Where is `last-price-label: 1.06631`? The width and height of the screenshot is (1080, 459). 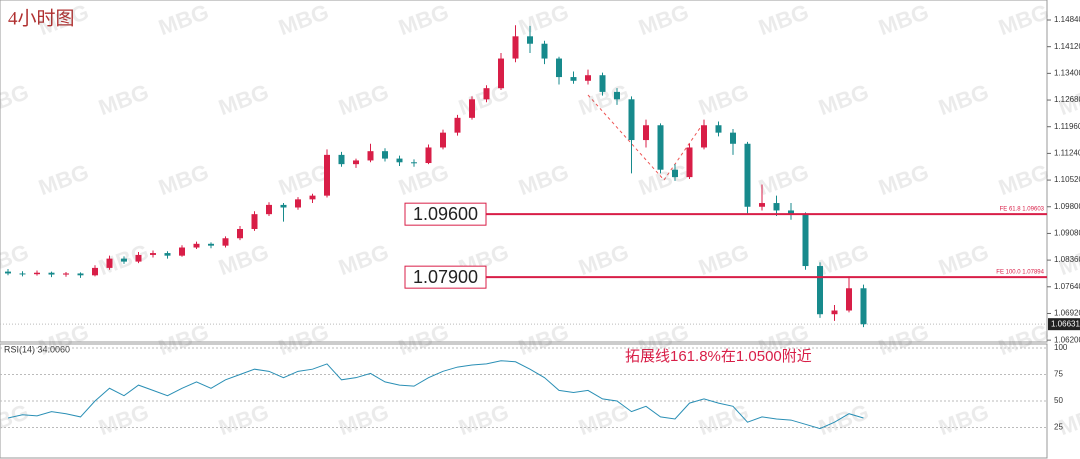 last-price-label: 1.06631 is located at coordinates (1065, 323).